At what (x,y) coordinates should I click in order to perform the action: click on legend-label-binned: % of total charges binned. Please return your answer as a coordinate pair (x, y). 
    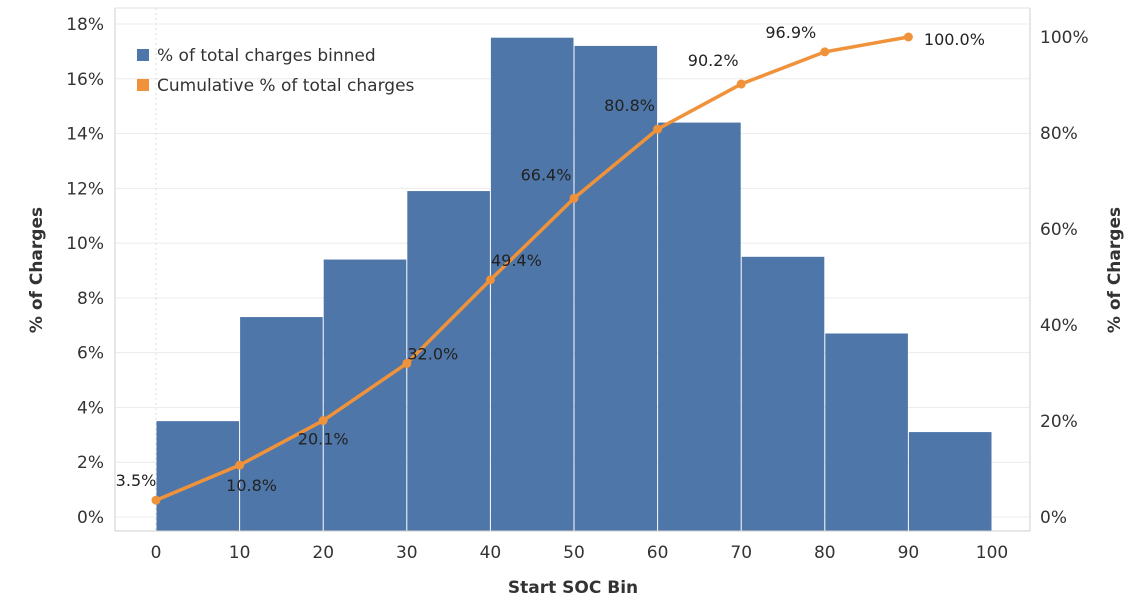
    Looking at the image, I should click on (266, 56).